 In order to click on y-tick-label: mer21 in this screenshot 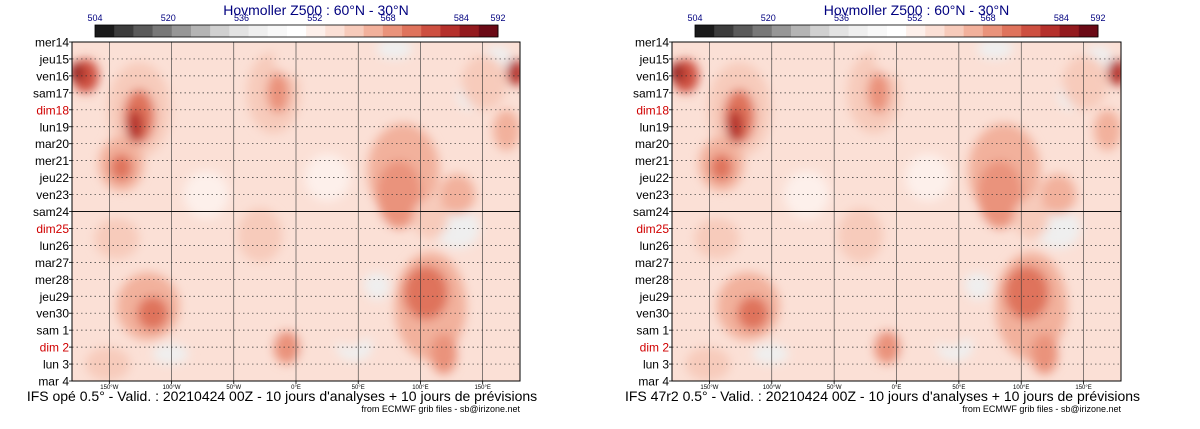, I will do `click(652, 161)`.